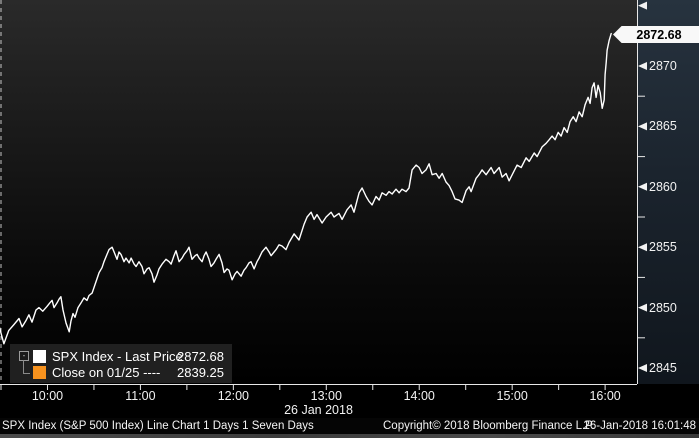  Describe the element at coordinates (106, 372) in the screenshot. I see `legend-label: Close on 01/25 ----` at that location.